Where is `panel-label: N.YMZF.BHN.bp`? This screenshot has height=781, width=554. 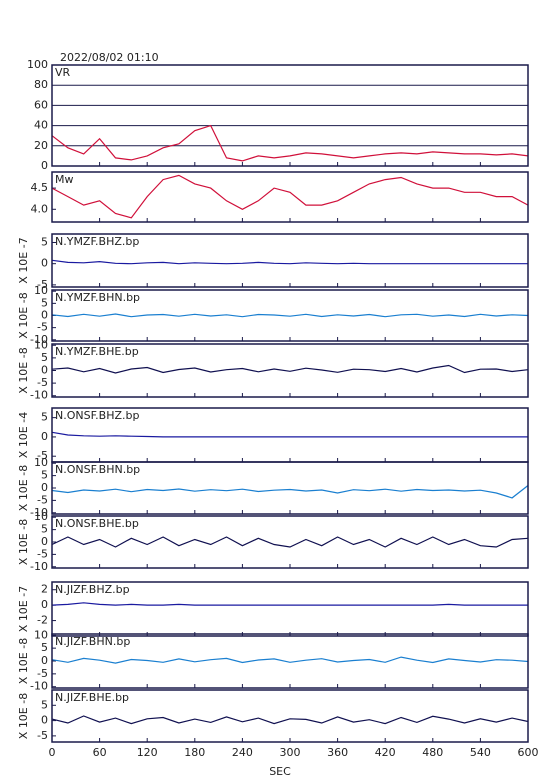 panel-label: N.YMZF.BHN.bp is located at coordinates (97, 297).